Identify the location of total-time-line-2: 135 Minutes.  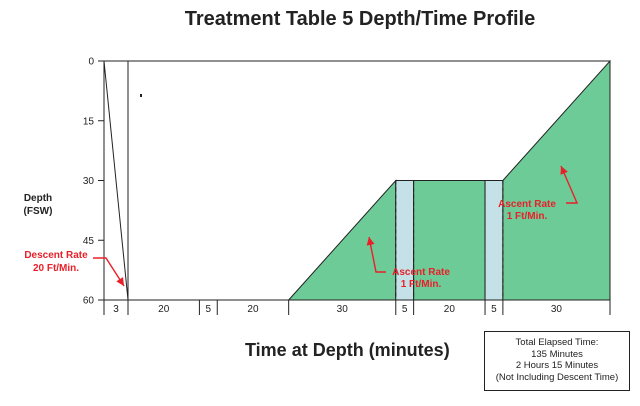
(557, 354).